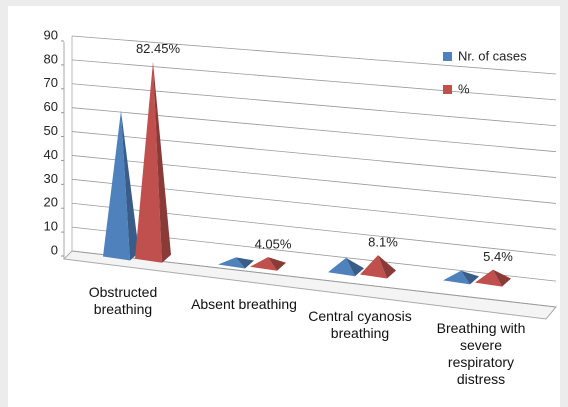 The width and height of the screenshot is (568, 407). Describe the element at coordinates (498, 256) in the screenshot. I see `data-label: 5.4%` at that location.